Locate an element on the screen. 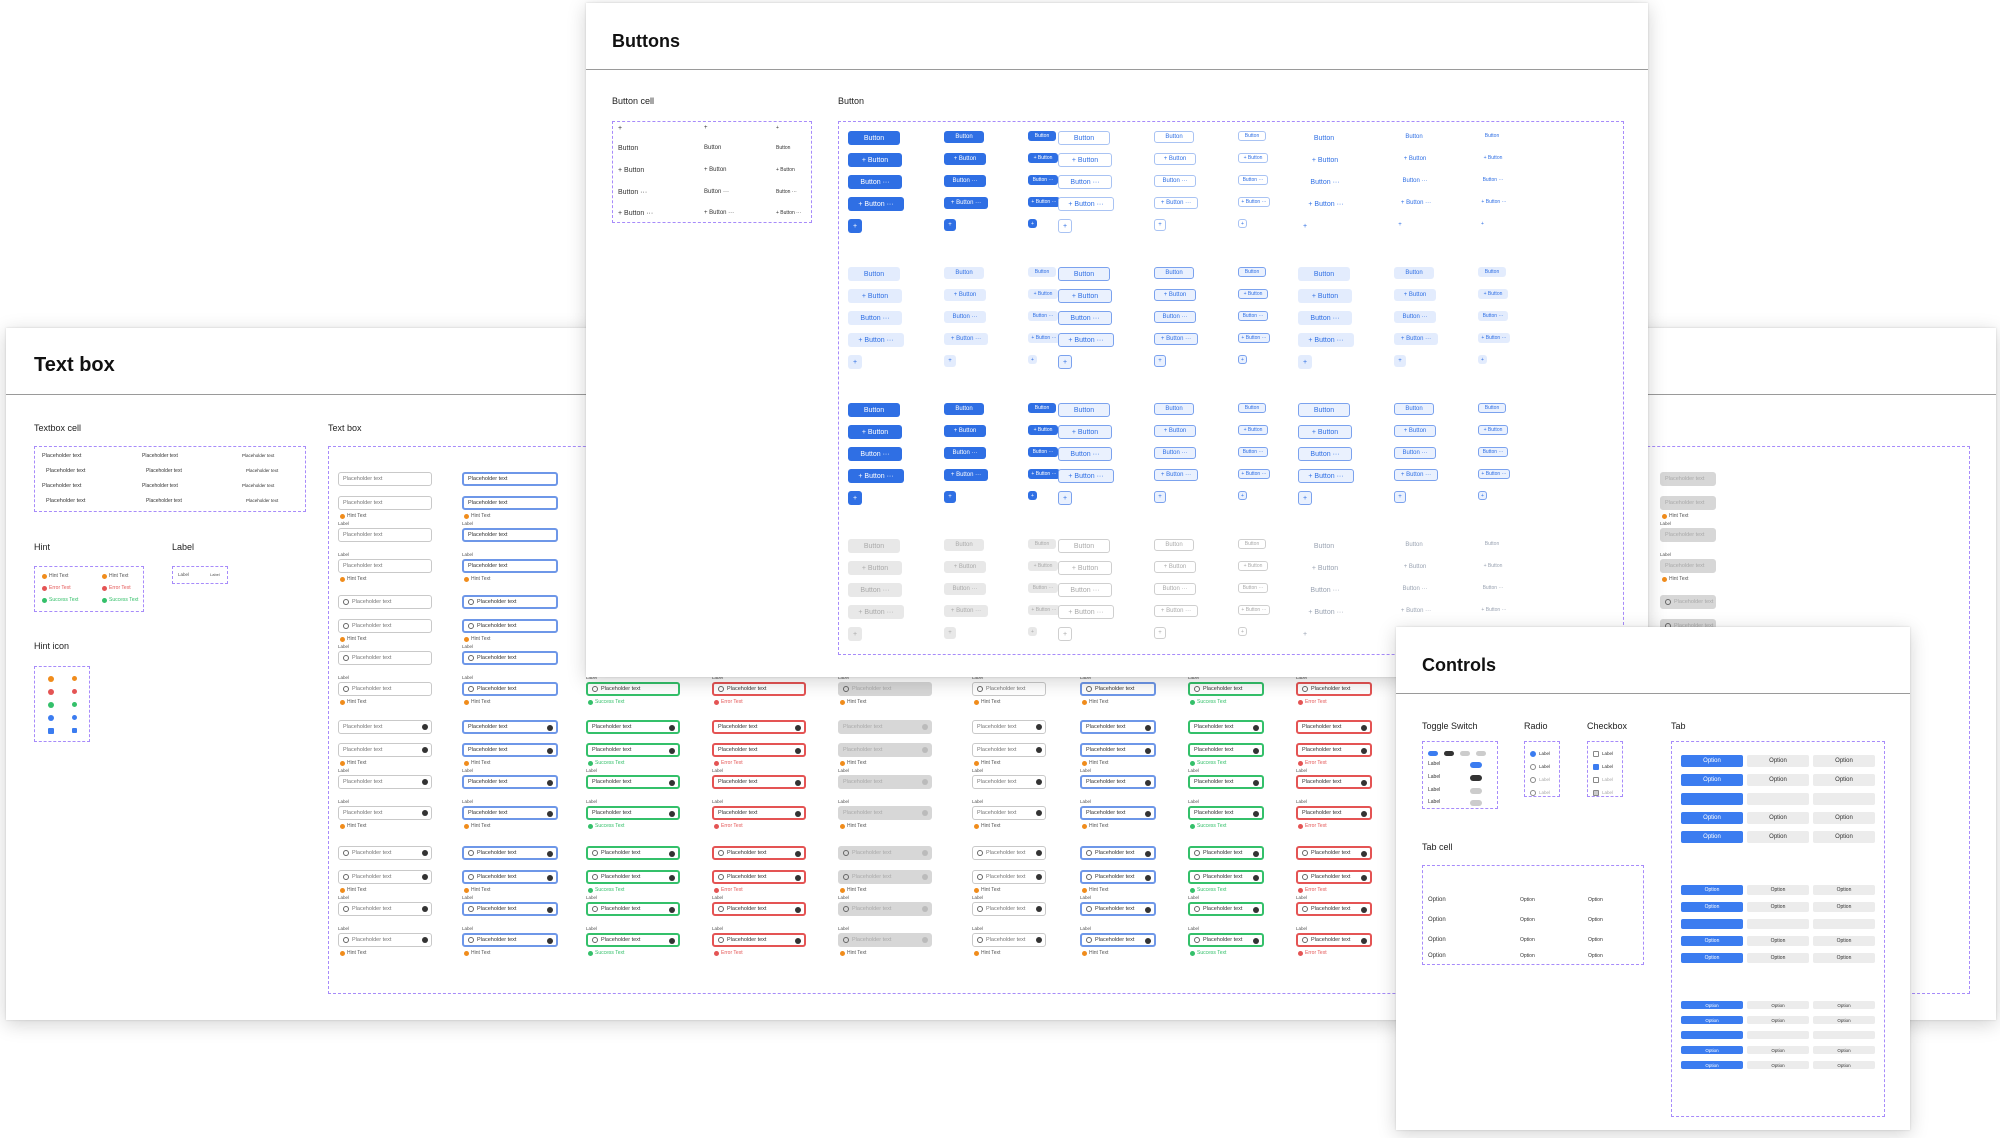 The image size is (2000, 1138). checkbox is located at coordinates (1596, 780).